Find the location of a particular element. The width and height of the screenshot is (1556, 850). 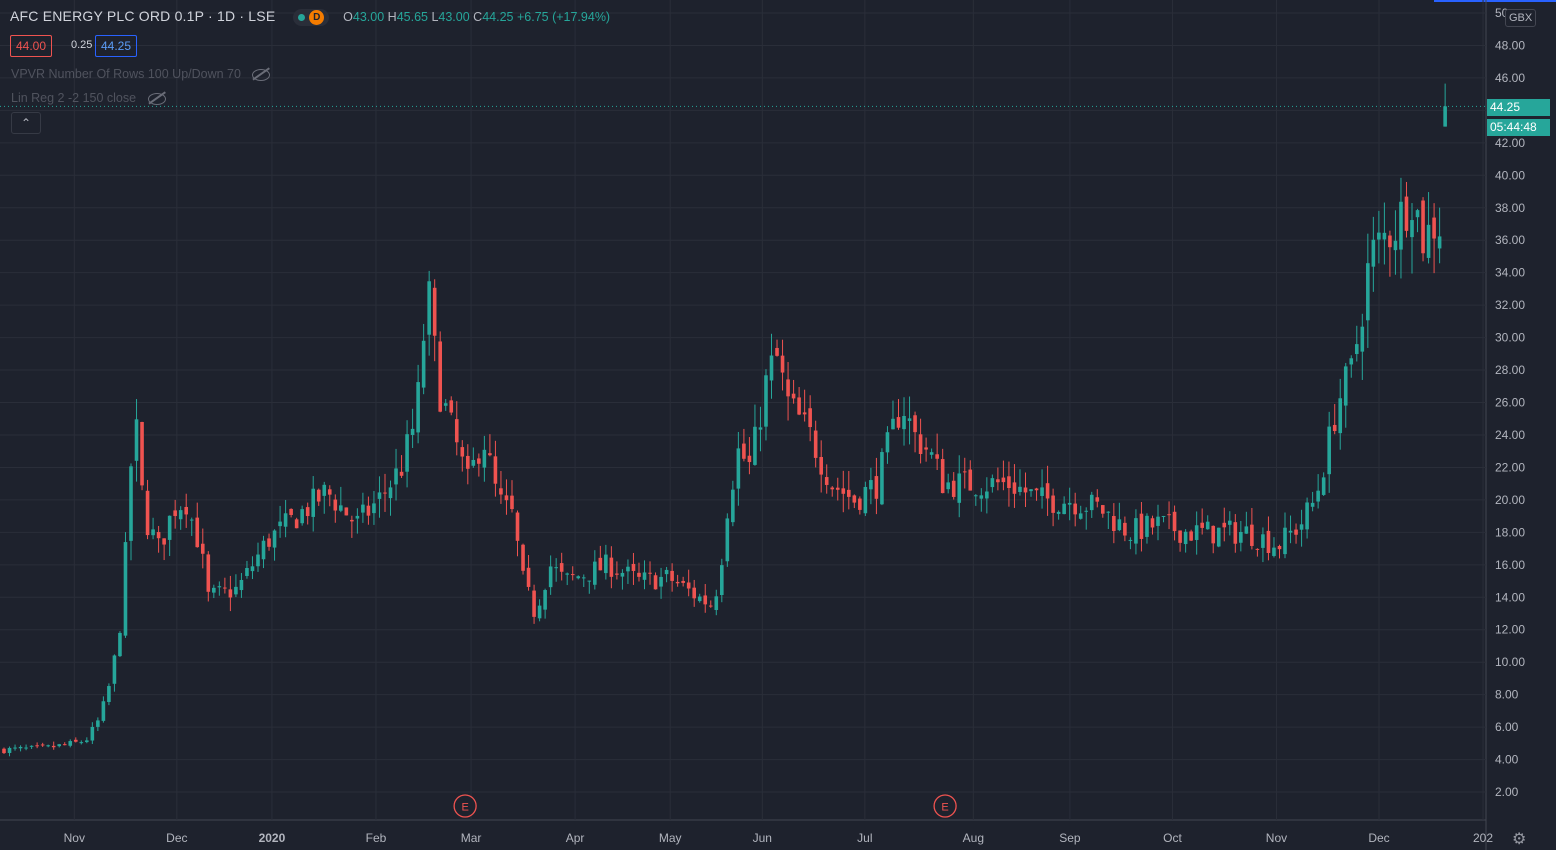

indicator-vpvr: VPVR Number Of Rows 100 Up/Down 70 is located at coordinates (141, 74).